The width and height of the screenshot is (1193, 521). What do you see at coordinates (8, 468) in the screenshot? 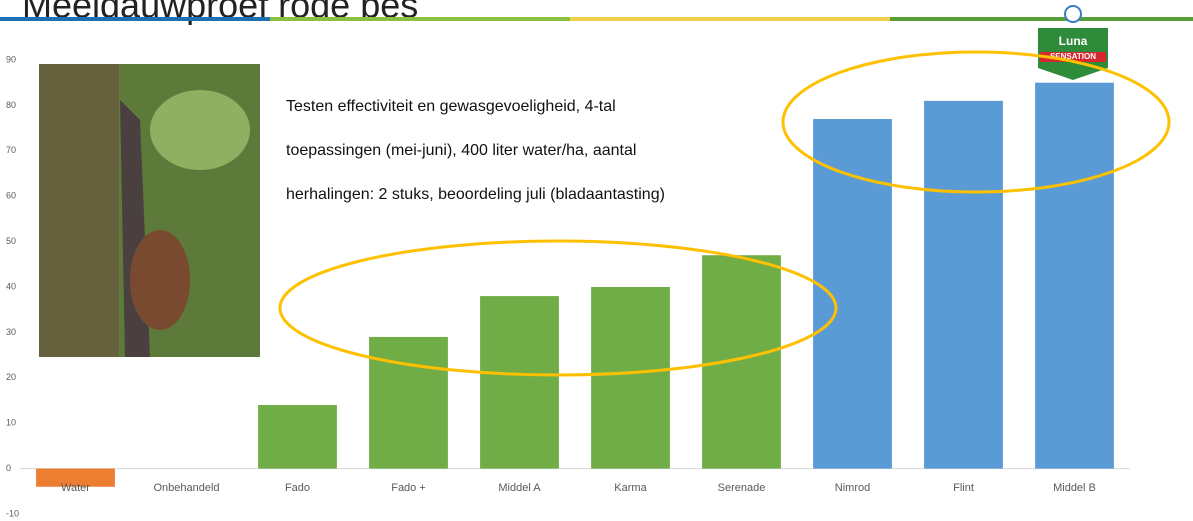
I see `y-tick-label: 0` at bounding box center [8, 468].